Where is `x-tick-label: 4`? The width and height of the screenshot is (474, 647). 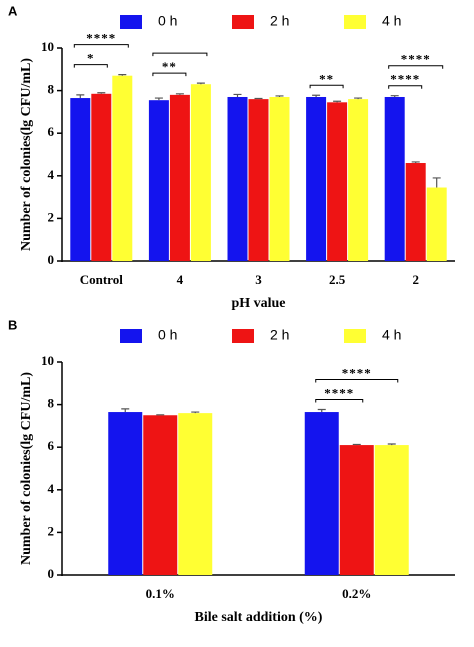 x-tick-label: 4 is located at coordinates (180, 279).